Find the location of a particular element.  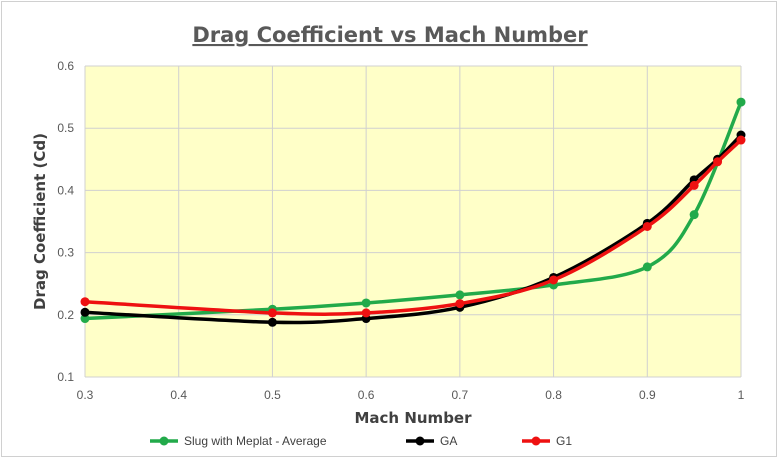

x-tick-label: 0.7 is located at coordinates (460, 395).